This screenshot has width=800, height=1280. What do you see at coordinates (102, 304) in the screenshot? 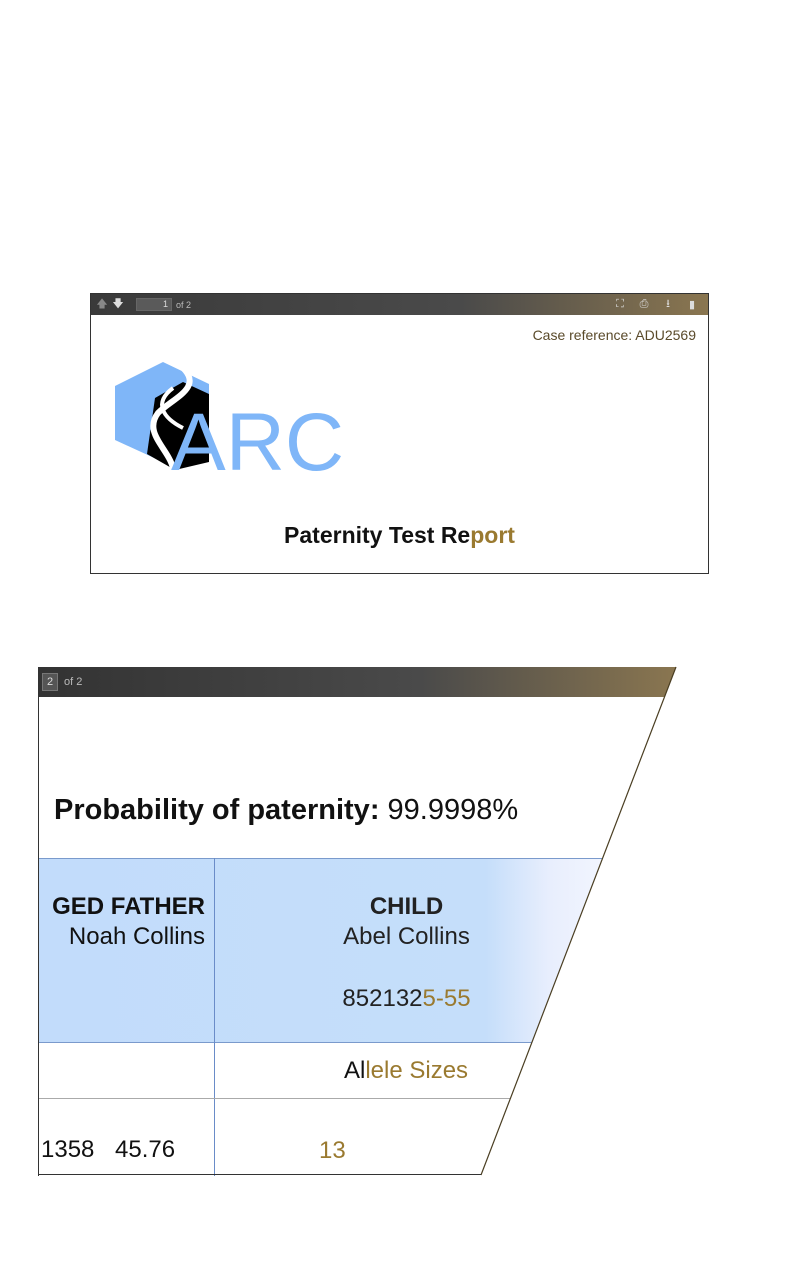
I see `arrow-up-icon: 🡅` at bounding box center [102, 304].